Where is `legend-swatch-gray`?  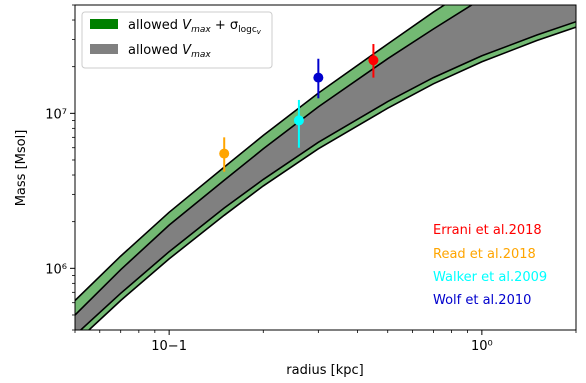 legend-swatch-gray is located at coordinates (104, 49).